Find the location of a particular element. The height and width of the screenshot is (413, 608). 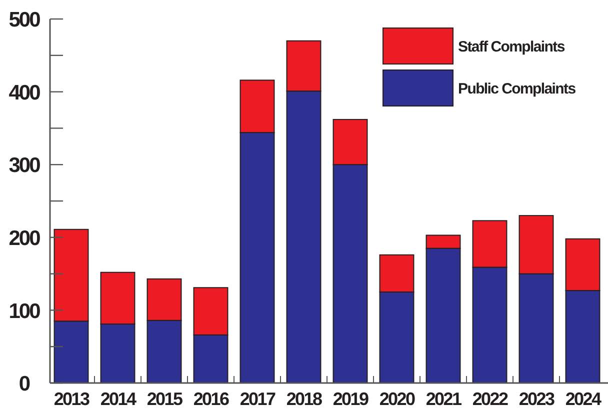

y-tick-label: 500 is located at coordinates (24, 20).